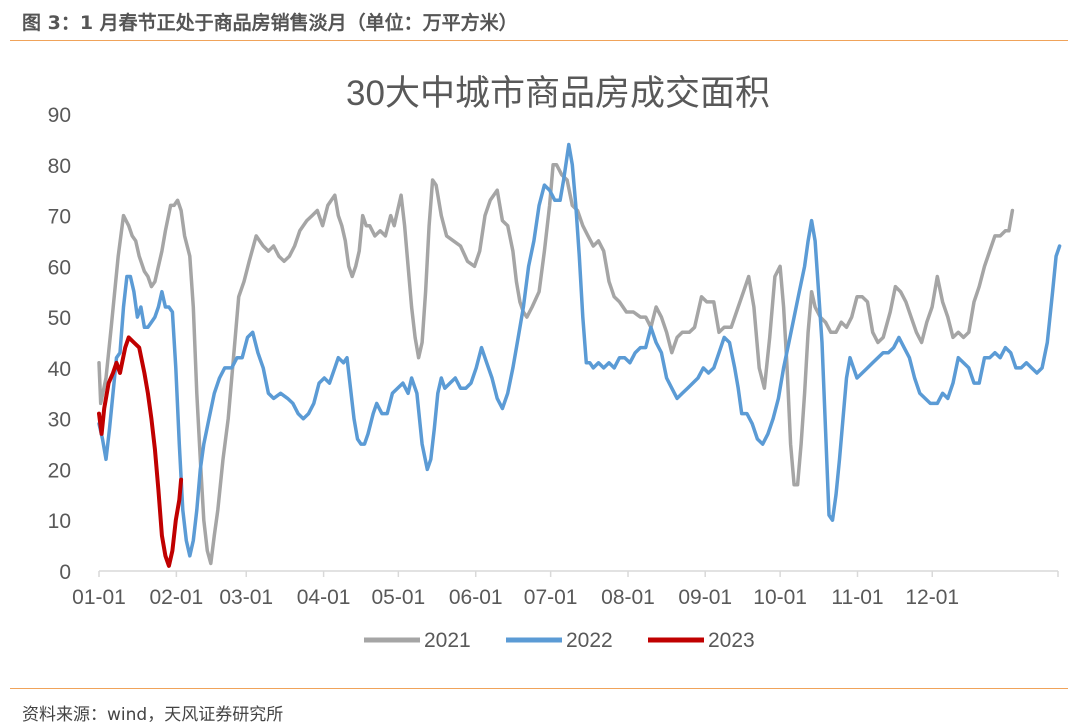 This screenshot has width=1080, height=726. What do you see at coordinates (324, 597) in the screenshot?
I see `x-tick-label: 04-01` at bounding box center [324, 597].